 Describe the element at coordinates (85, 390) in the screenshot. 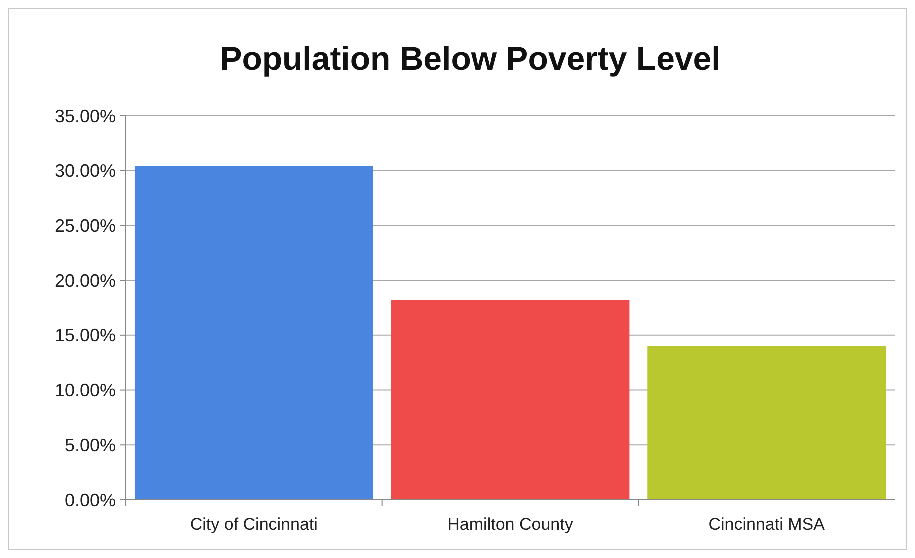

I see `y-tick-label: 10.00%` at that location.